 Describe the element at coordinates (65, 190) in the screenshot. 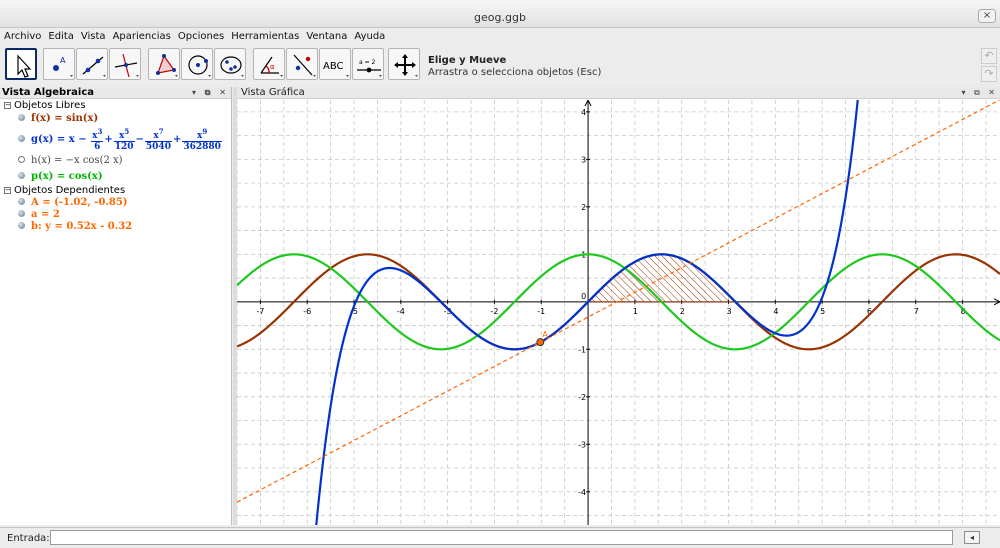

I see `dependent-objects-header: − Objetos Dependientes` at that location.